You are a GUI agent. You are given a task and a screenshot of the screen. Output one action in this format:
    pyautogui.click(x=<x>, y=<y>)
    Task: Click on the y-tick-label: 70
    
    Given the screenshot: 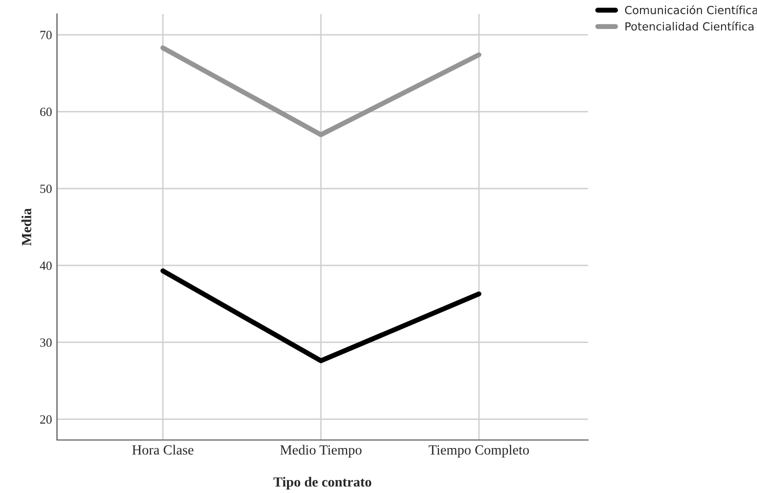 What is the action you would take?
    pyautogui.click(x=46, y=35)
    